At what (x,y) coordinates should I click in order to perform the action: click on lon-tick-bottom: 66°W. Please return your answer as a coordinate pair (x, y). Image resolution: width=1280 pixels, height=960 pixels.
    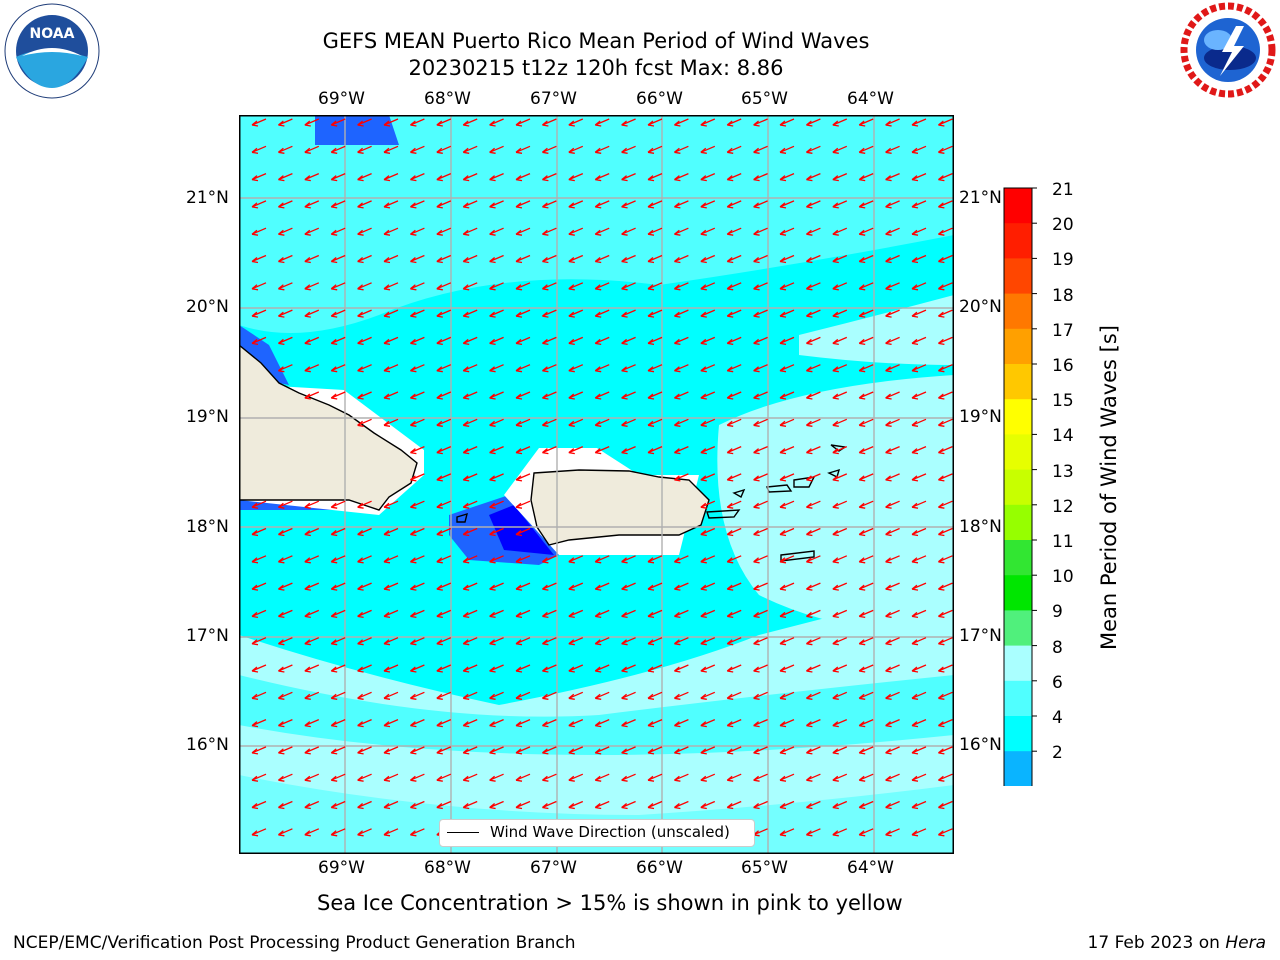
    Looking at the image, I should click on (659, 868).